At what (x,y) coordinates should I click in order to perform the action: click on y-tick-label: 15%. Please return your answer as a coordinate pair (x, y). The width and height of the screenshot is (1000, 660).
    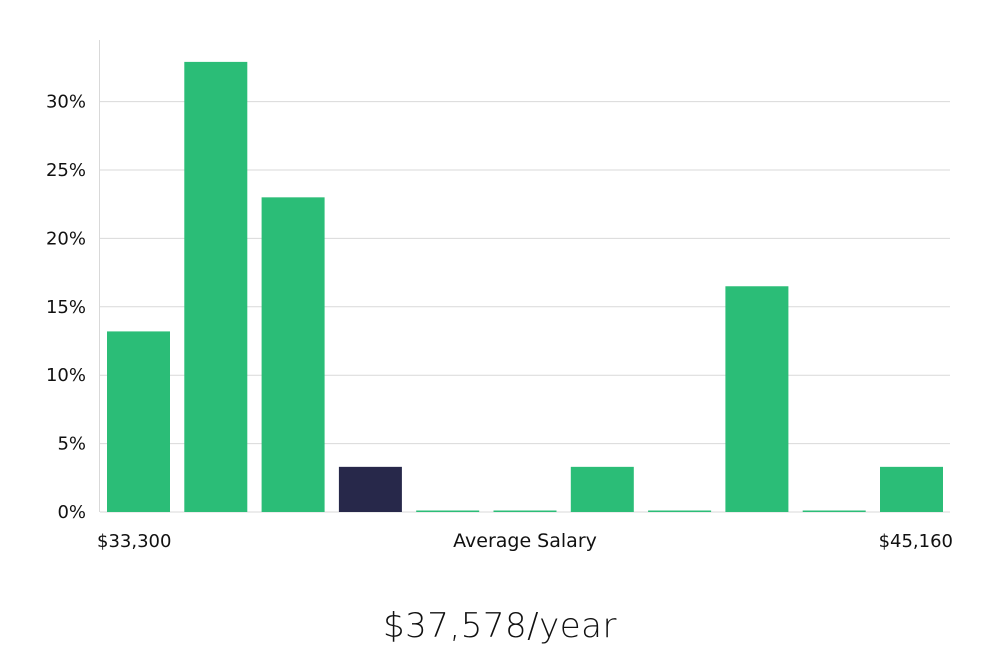
    Looking at the image, I should click on (66, 307).